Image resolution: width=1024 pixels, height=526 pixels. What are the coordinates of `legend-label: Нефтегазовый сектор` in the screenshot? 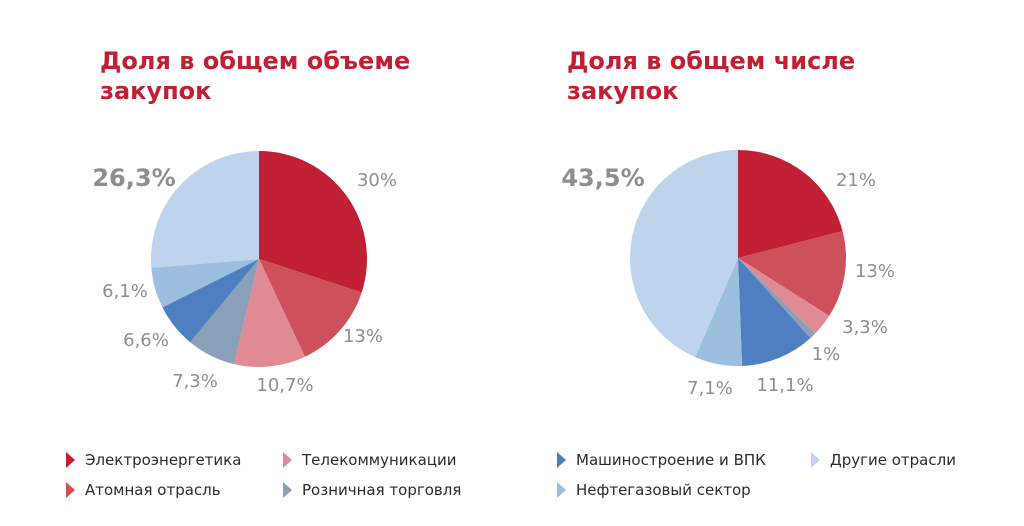 It's located at (663, 490).